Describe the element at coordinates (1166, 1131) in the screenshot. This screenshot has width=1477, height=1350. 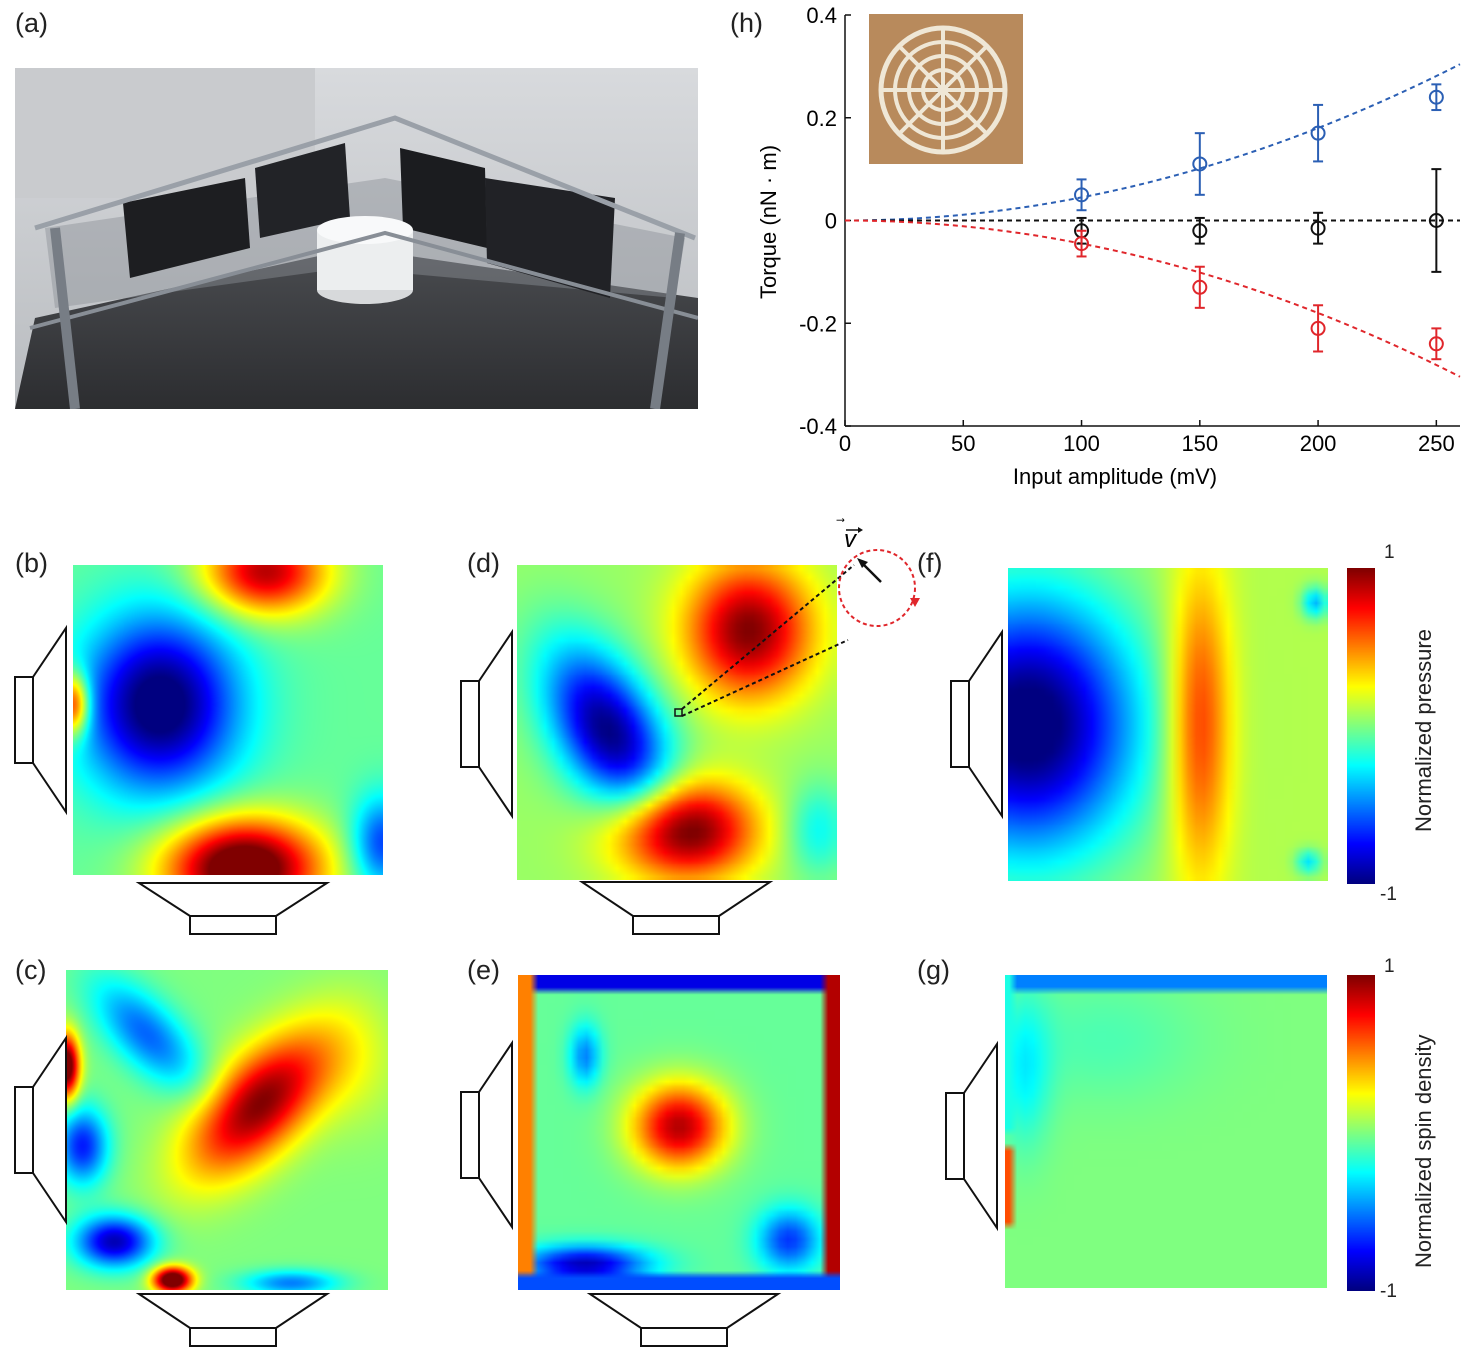
I see `spin-map-measured-static` at that location.